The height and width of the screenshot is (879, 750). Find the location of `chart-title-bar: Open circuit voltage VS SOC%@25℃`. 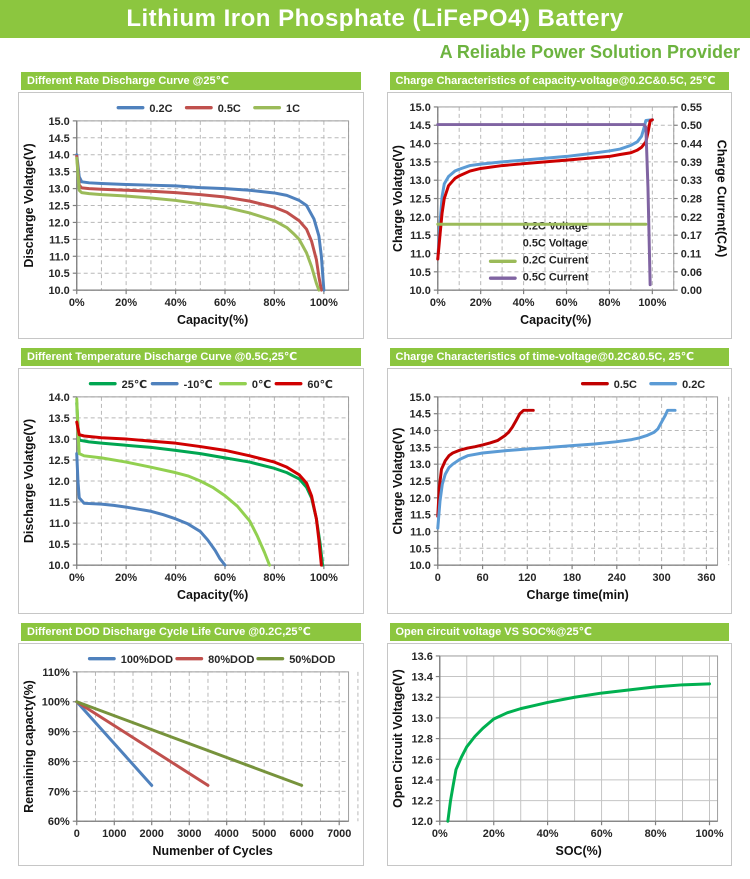

chart-title-bar: Open circuit voltage VS SOC%@25℃ is located at coordinates (559, 631).